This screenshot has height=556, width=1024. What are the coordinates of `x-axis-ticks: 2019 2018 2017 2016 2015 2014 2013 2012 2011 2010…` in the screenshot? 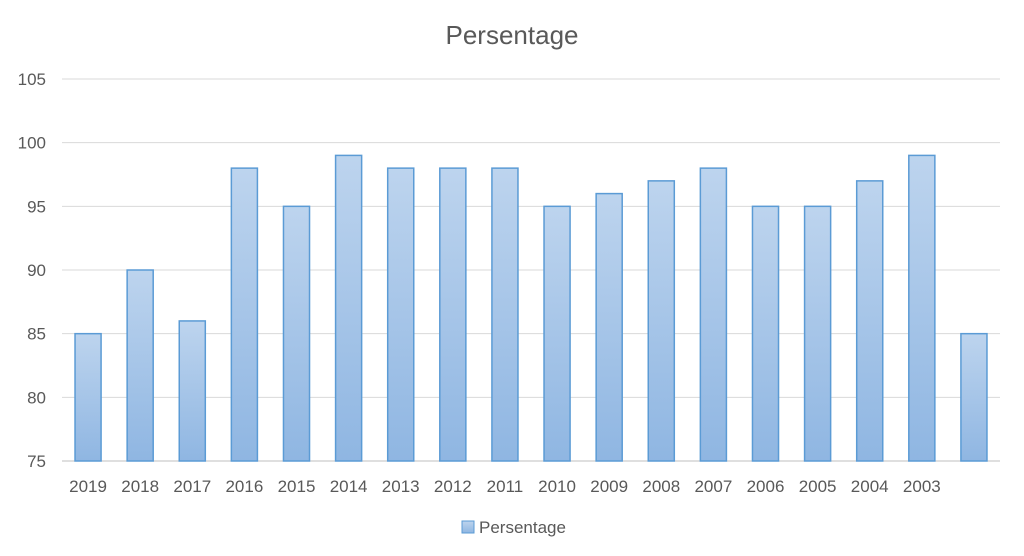 It's located at (505, 486).